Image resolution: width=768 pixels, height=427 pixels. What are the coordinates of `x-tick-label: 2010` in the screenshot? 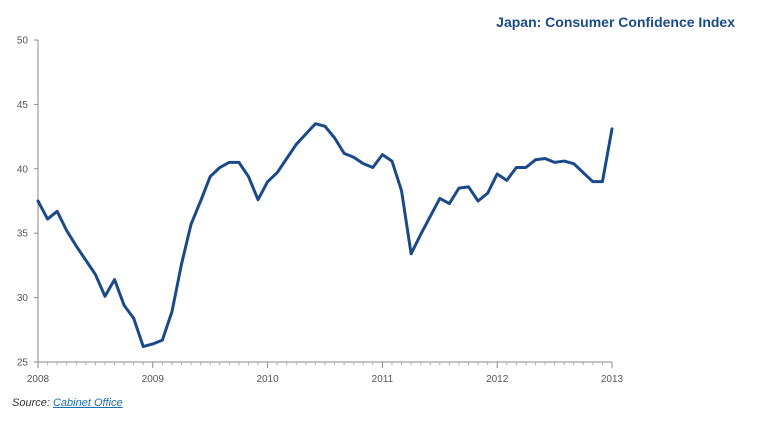 It's located at (267, 379).